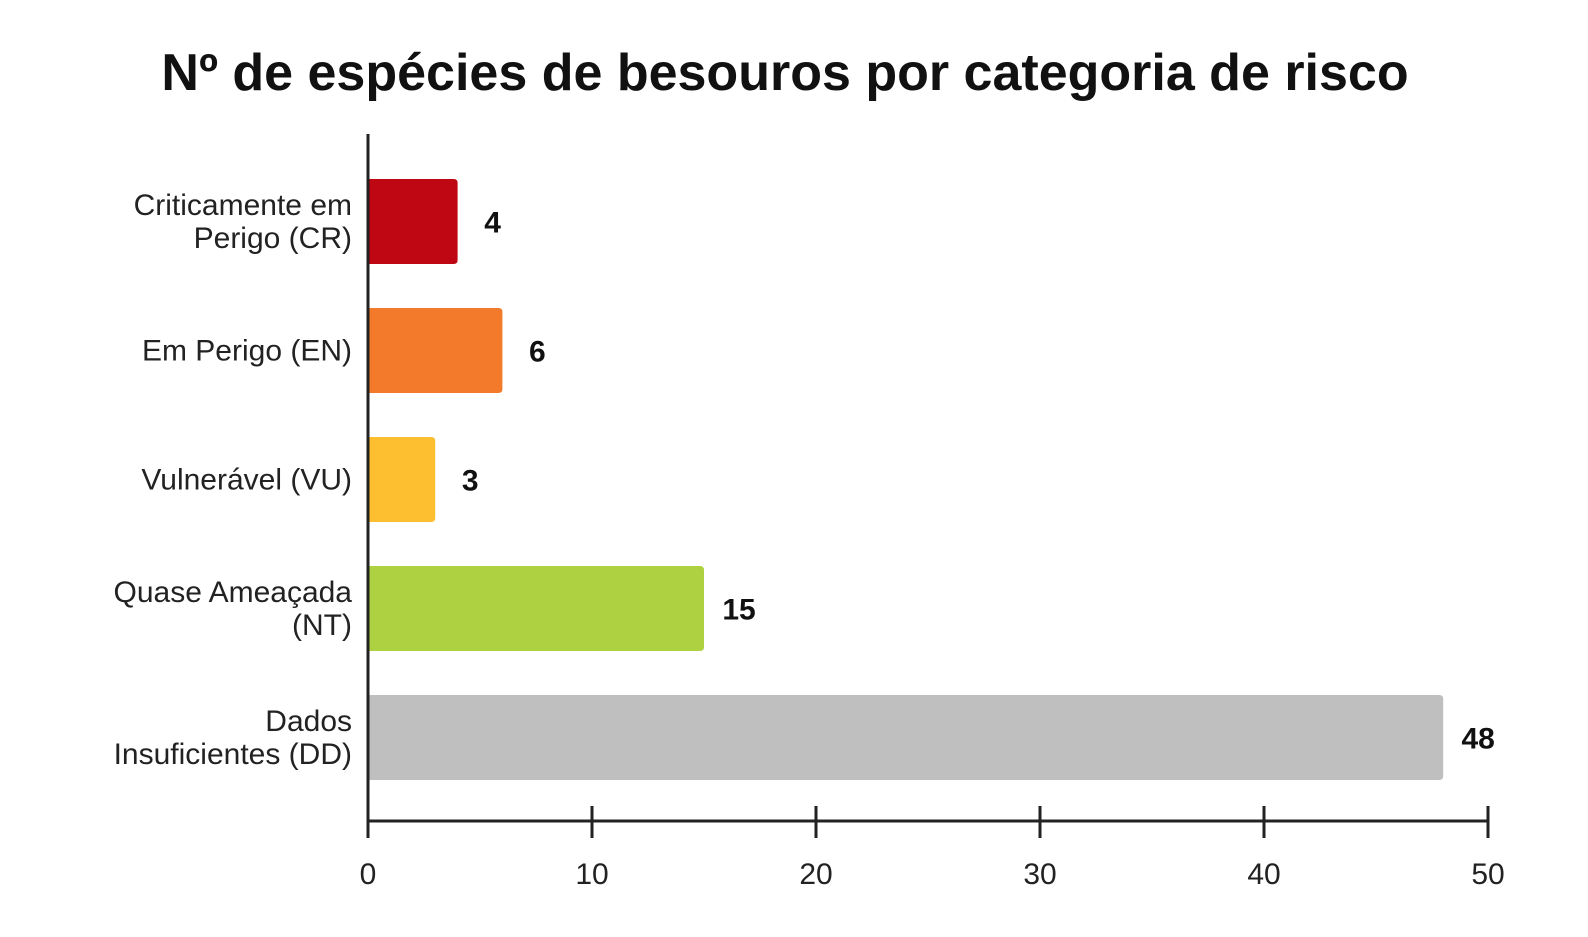 This screenshot has height=937, width=1588. Describe the element at coordinates (243, 205) in the screenshot. I see `category-label-0: Criticamente em` at that location.